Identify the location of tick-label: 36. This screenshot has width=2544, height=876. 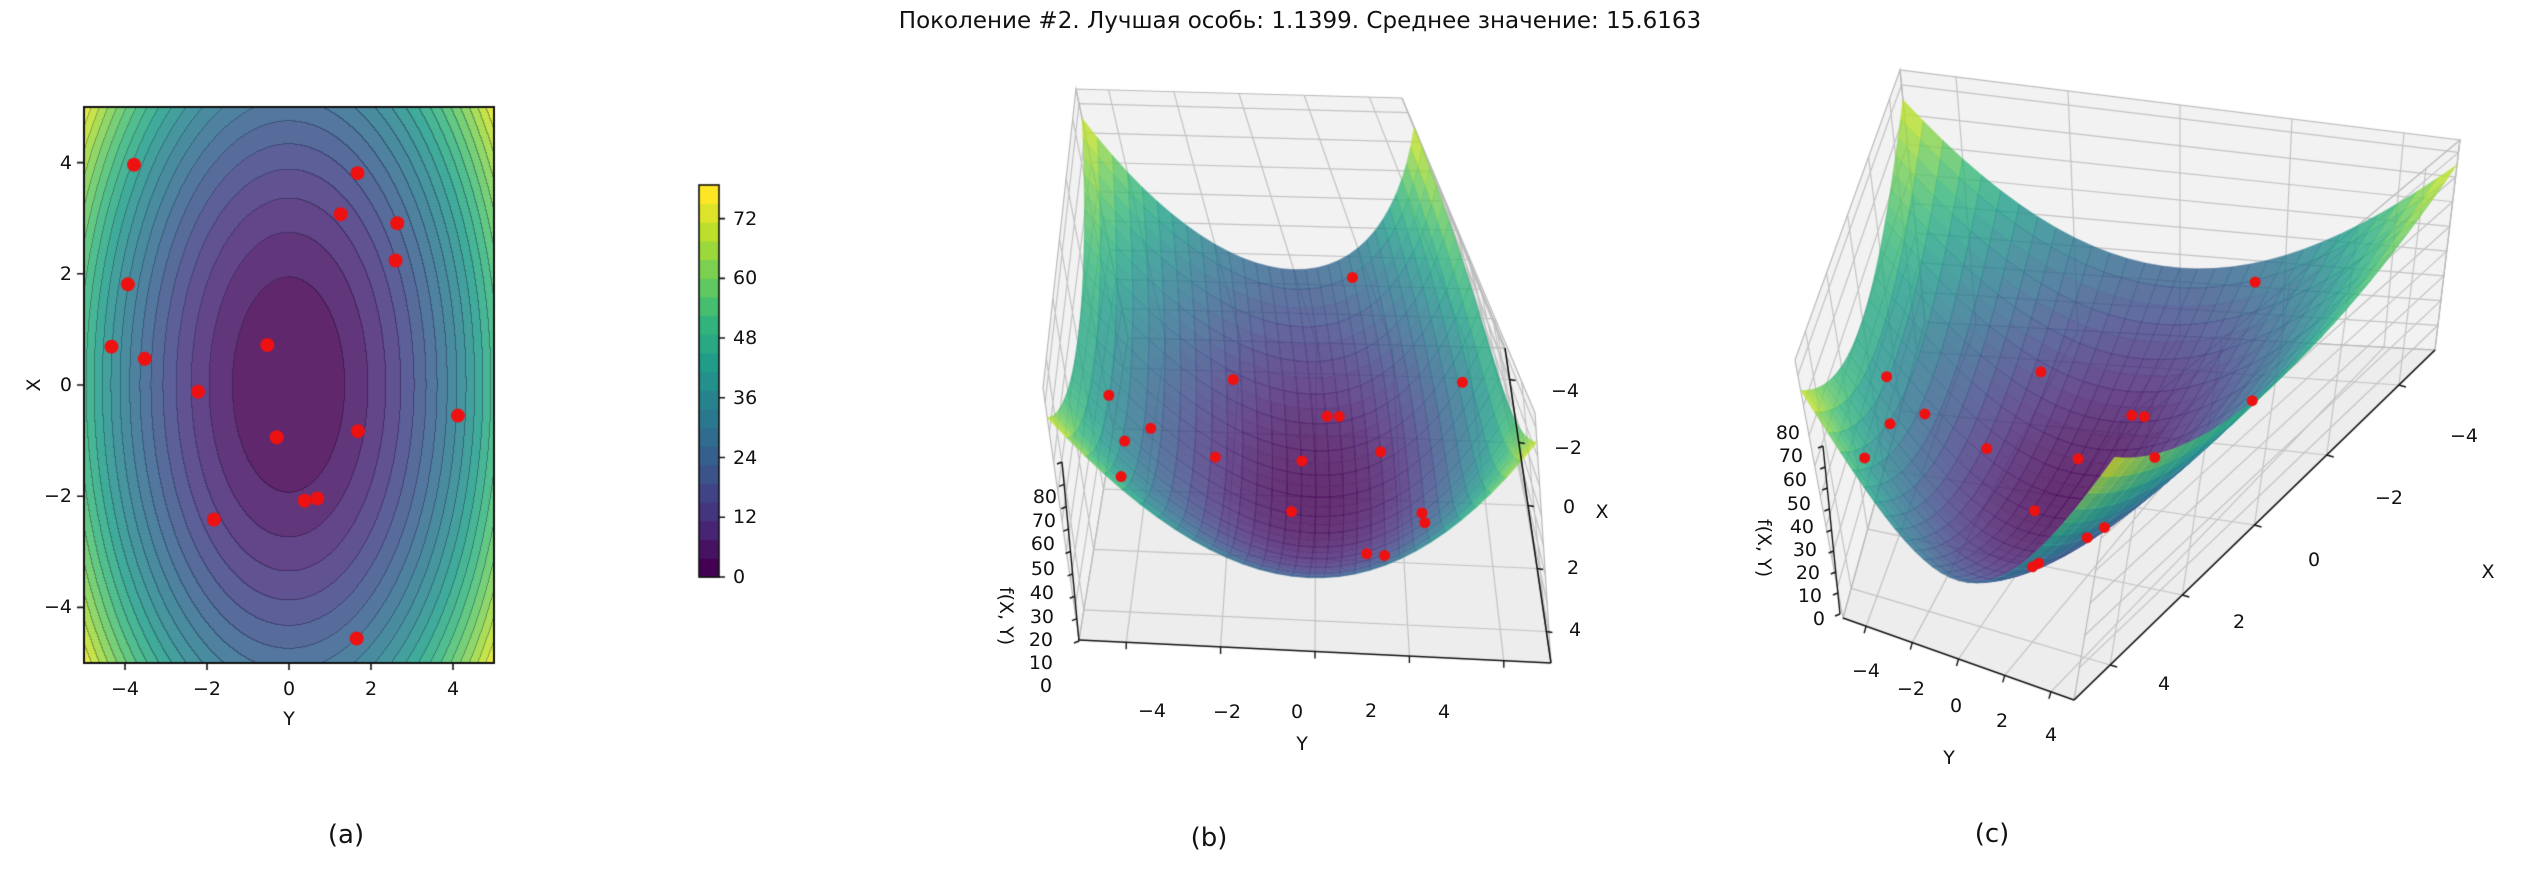
(745, 397).